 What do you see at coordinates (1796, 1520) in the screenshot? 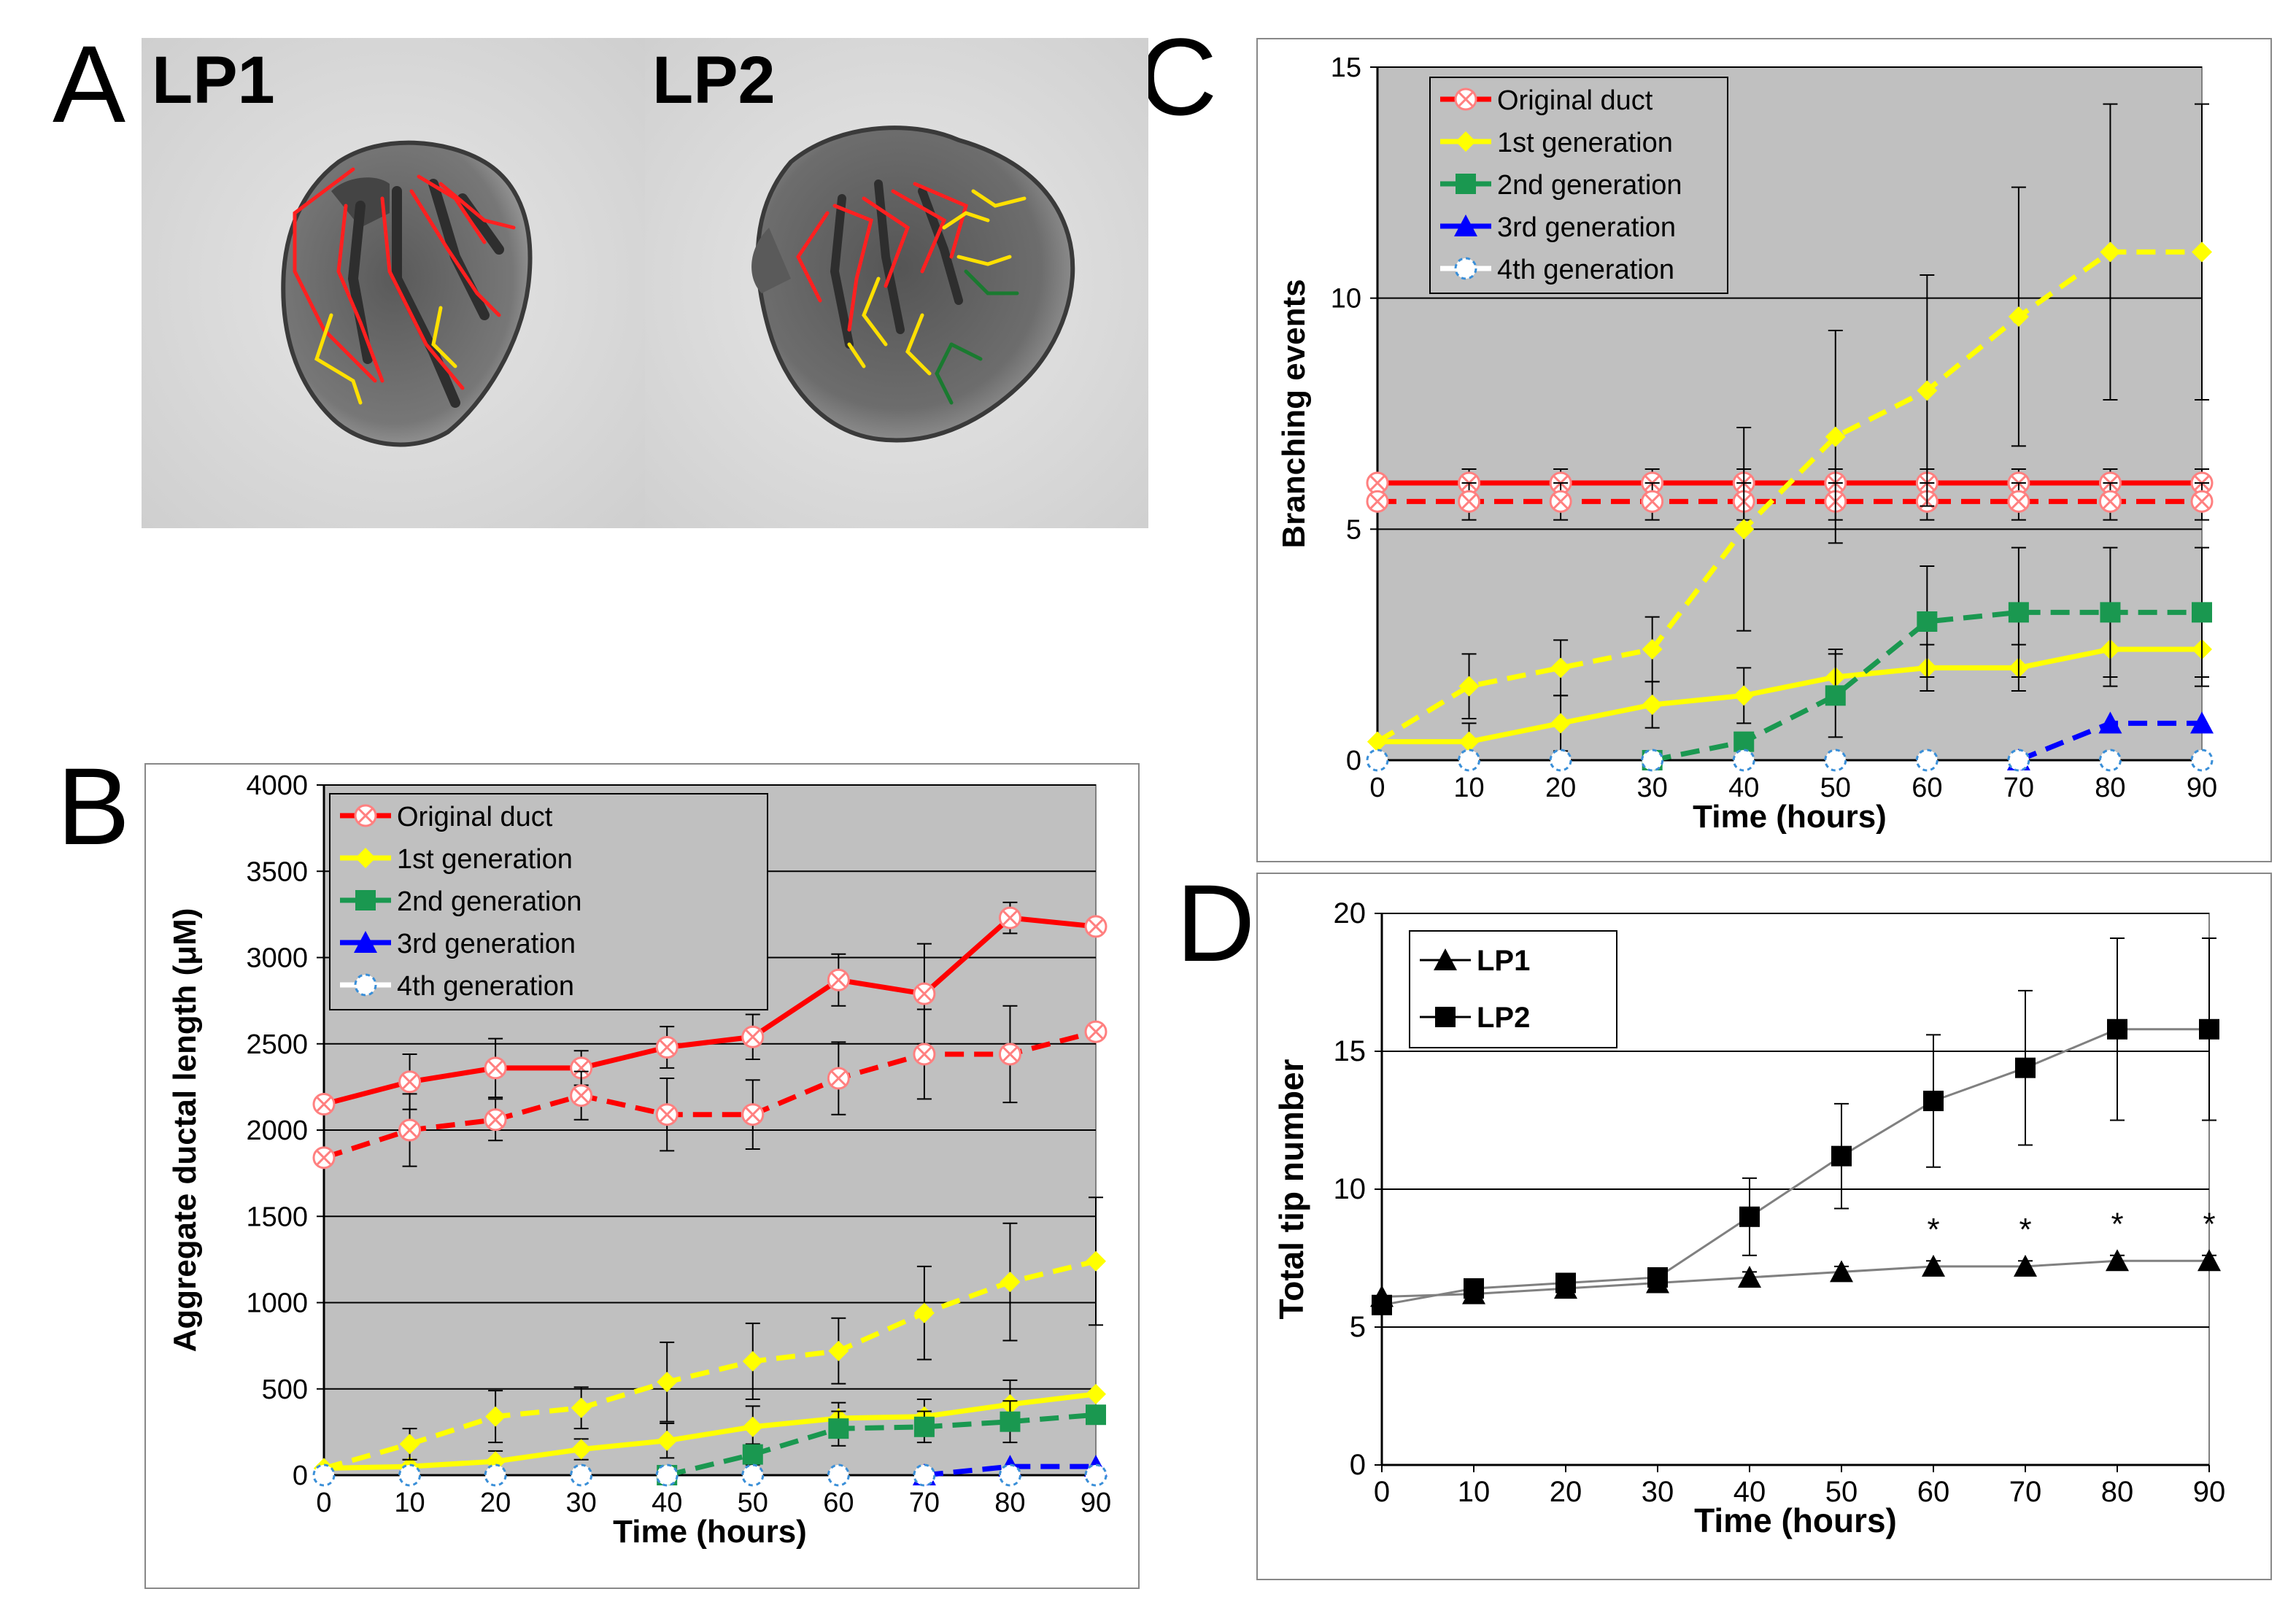
I see `x-axis-title-D: Time (hours)` at bounding box center [1796, 1520].